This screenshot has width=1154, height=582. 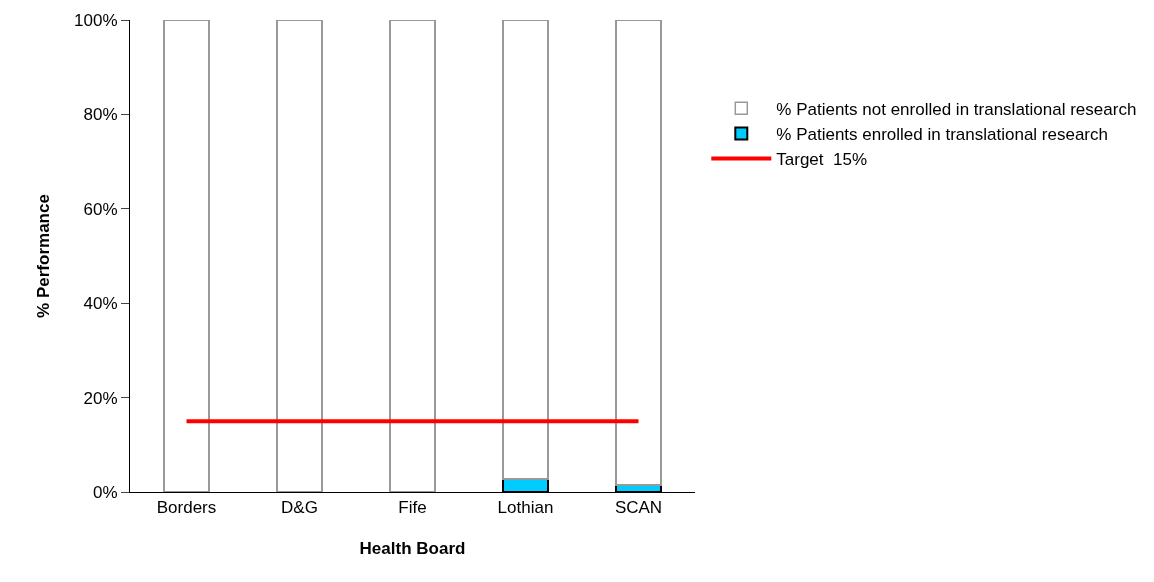 What do you see at coordinates (43, 256) in the screenshot?
I see `y-axis-title: % Performance` at bounding box center [43, 256].